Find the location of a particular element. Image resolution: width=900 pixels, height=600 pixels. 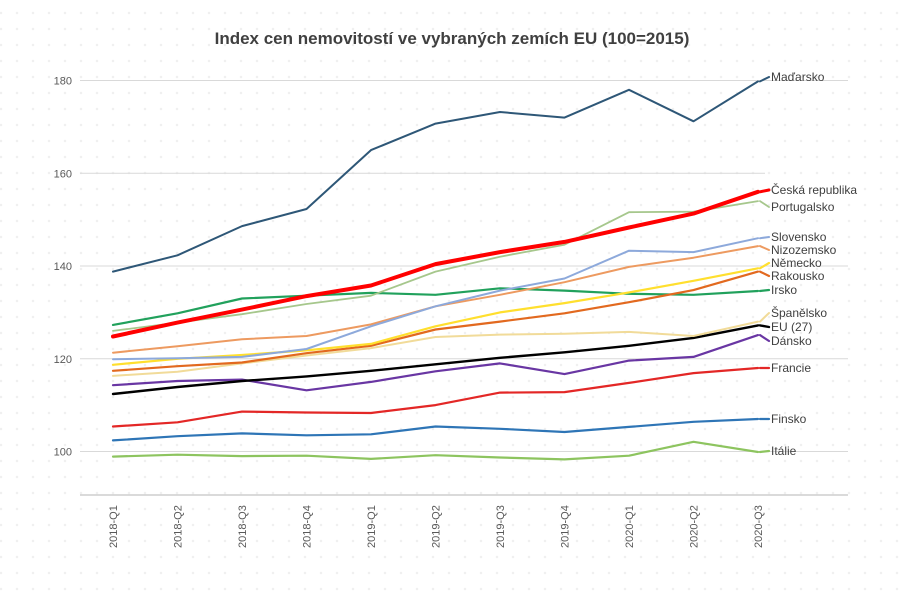

series-line-rakousko is located at coordinates (435, 321).